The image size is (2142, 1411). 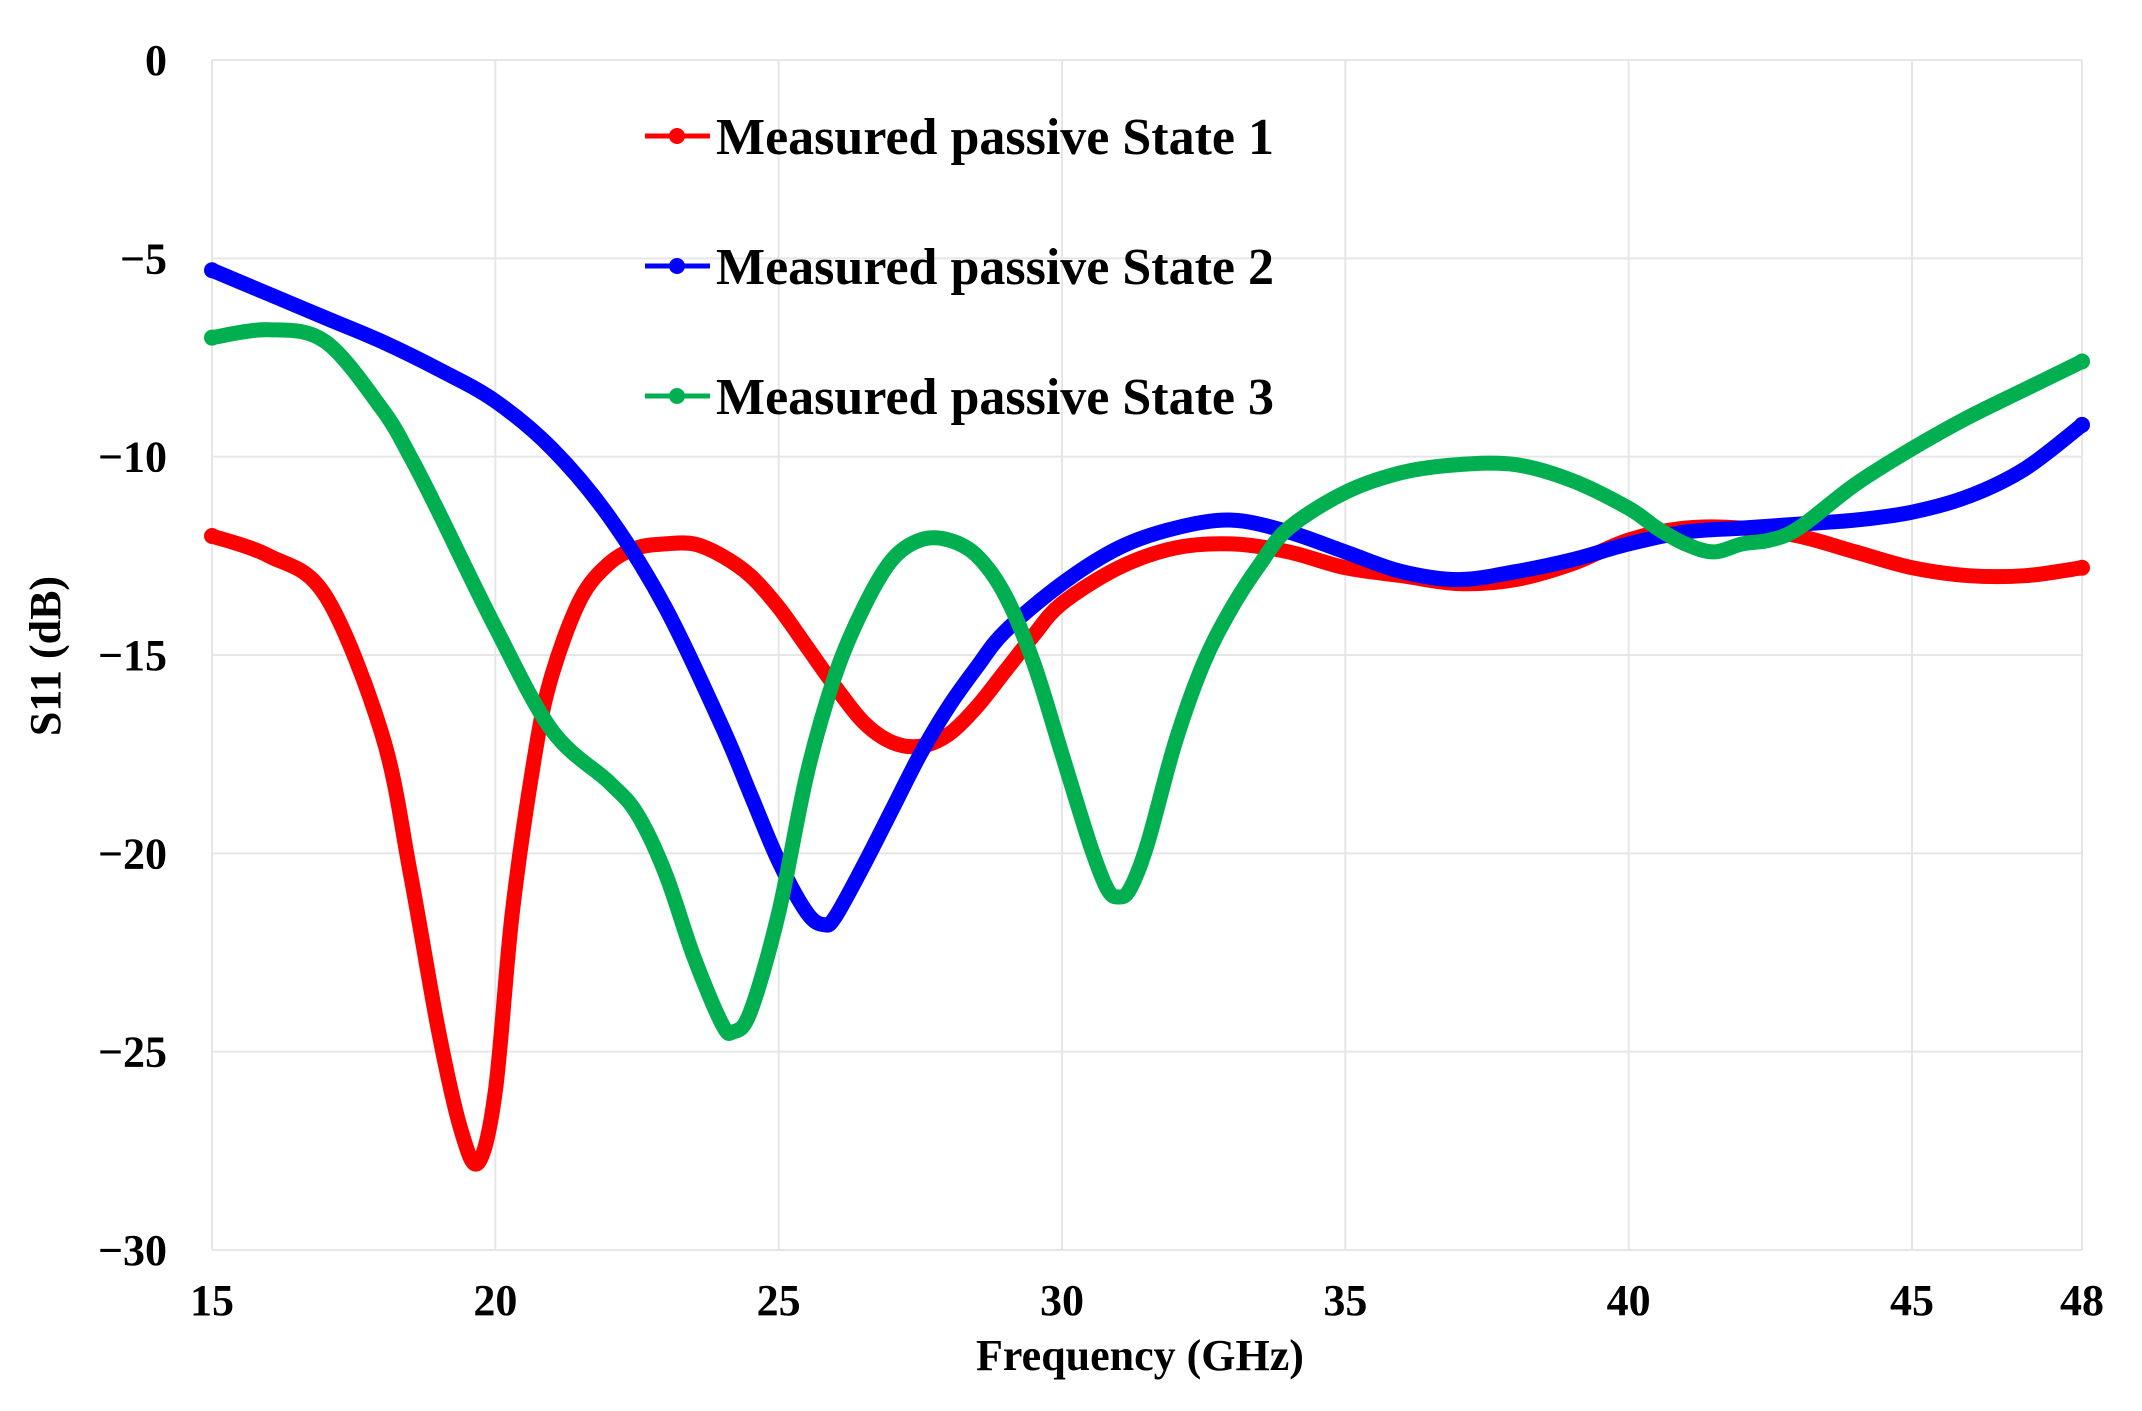 I want to click on x-tick-label: 15, so click(x=212, y=1300).